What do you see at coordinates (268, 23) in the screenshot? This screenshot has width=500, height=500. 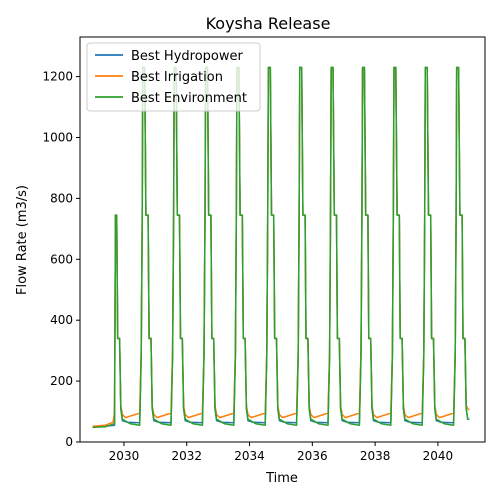 I see `chart-title: Koysha Release` at bounding box center [268, 23].